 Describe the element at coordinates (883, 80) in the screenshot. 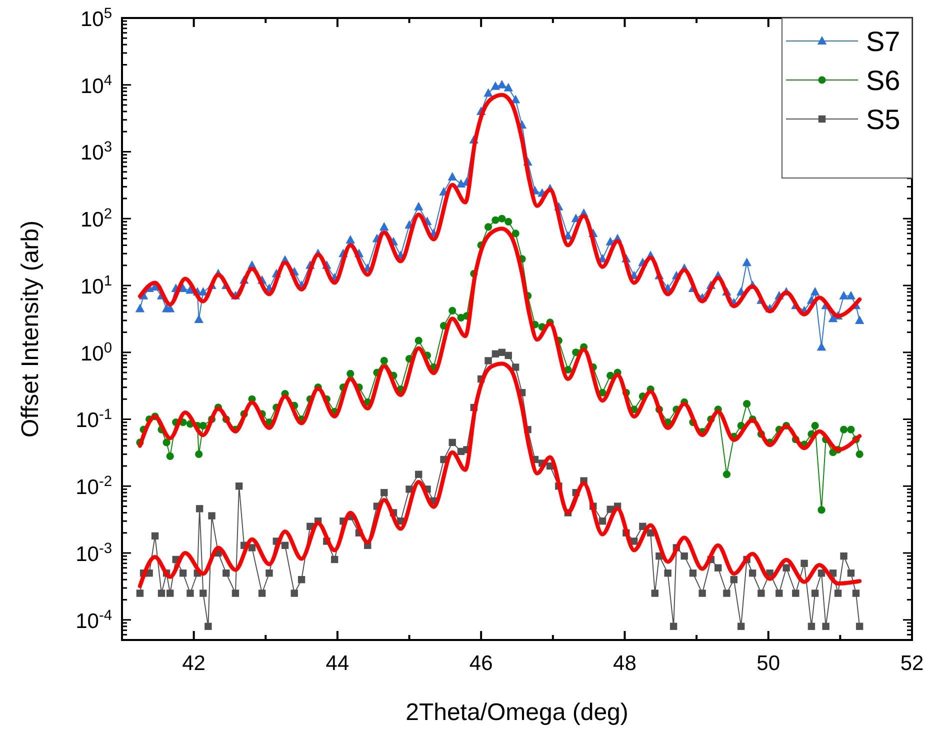

I see `legend-label: S6` at that location.